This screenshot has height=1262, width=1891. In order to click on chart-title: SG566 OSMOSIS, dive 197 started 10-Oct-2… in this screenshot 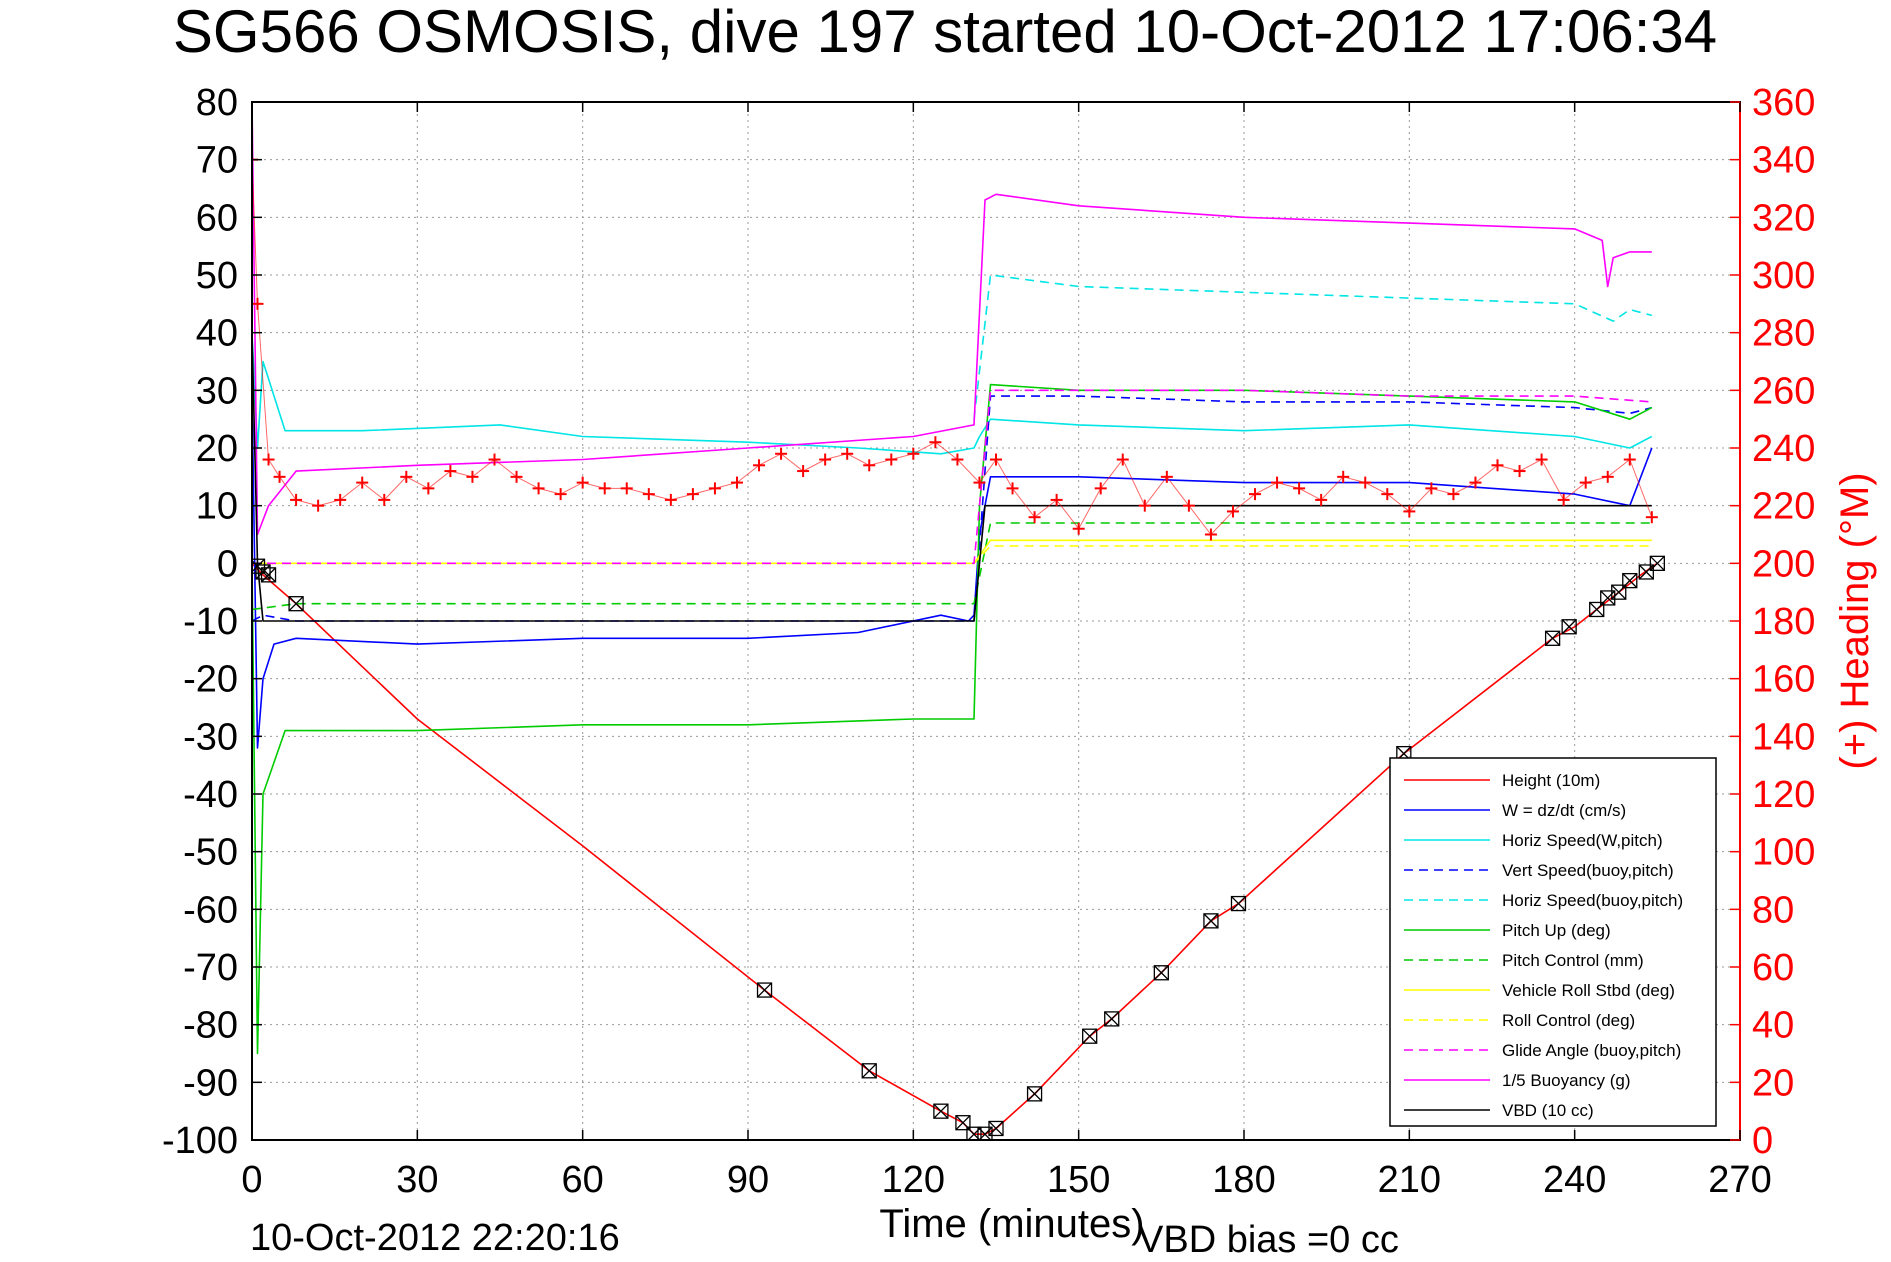, I will do `click(945, 32)`.